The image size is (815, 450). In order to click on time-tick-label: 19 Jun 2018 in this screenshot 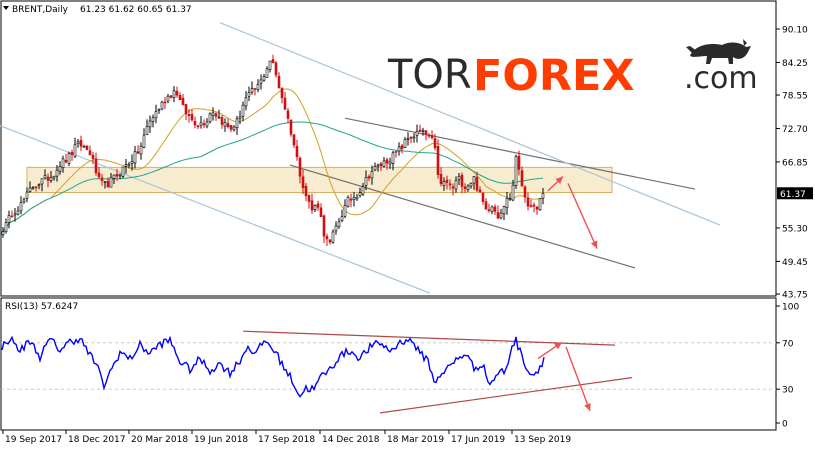, I will do `click(221, 440)`.